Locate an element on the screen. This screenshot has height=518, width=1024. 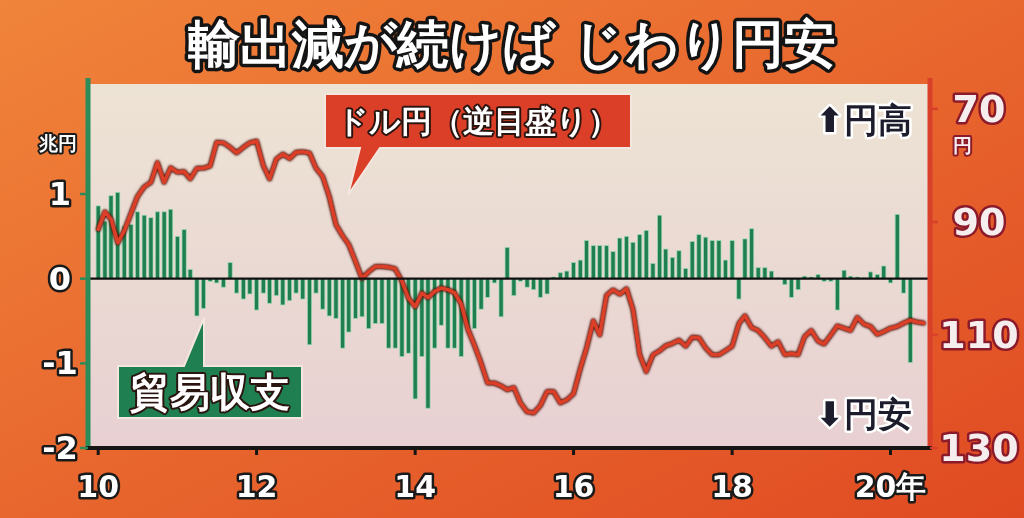
y2-tick-label: 90 is located at coordinates (979, 221).